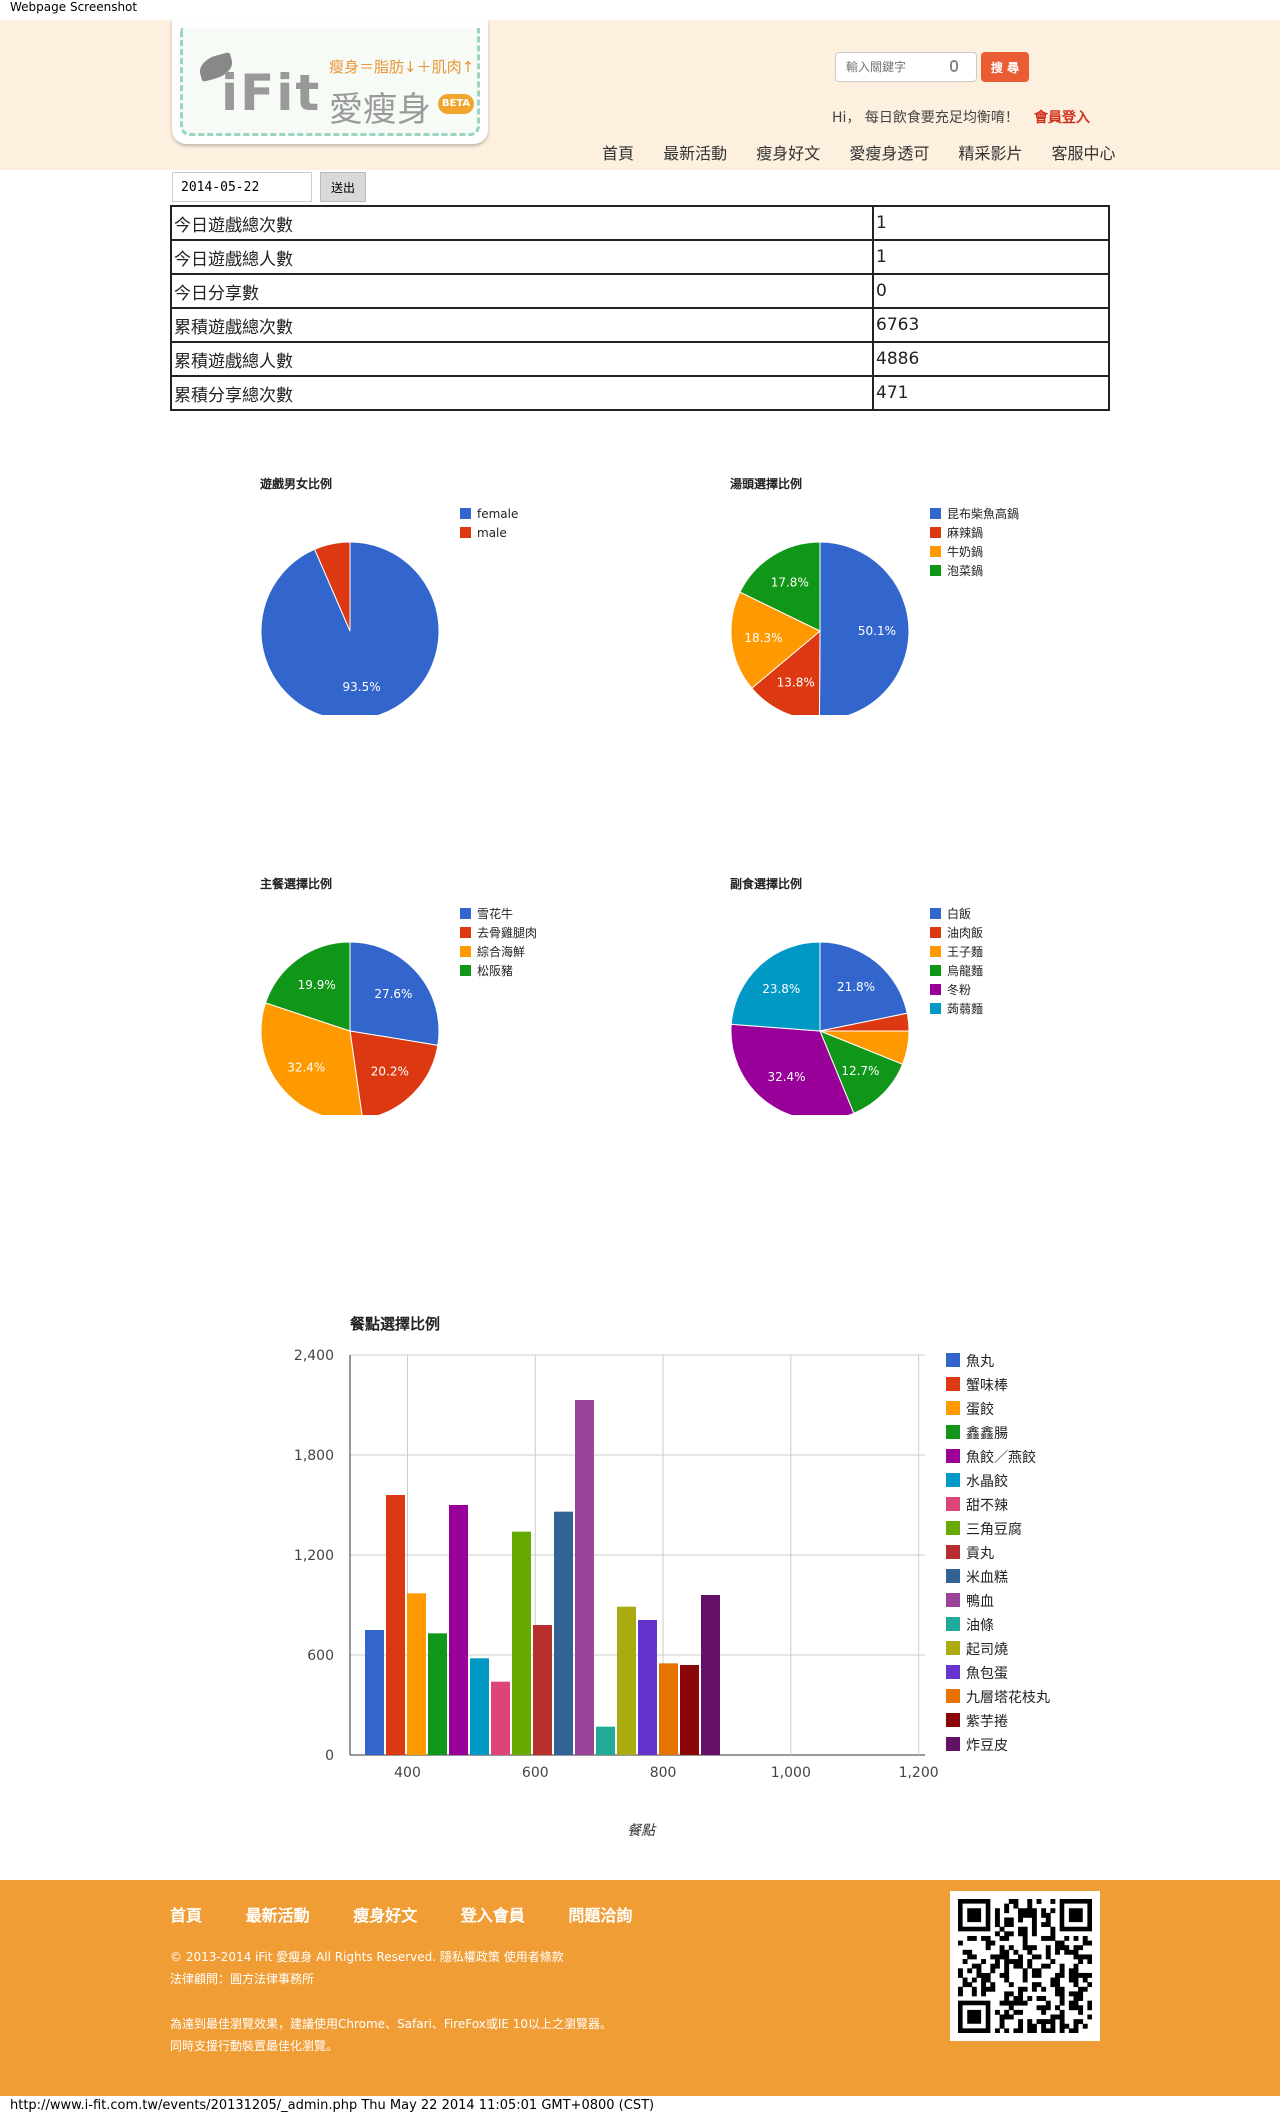 This screenshot has width=1280, height=2116. I want to click on table-row: 今日遊戲總人數 1, so click(640, 257).